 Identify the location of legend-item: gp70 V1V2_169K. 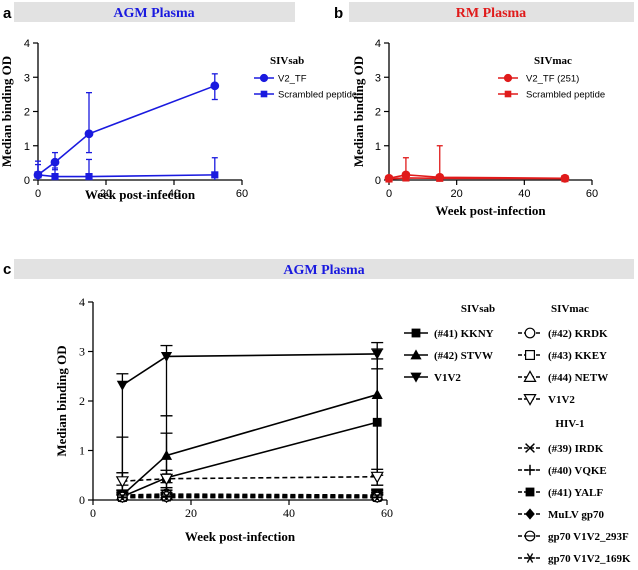
(574, 559).